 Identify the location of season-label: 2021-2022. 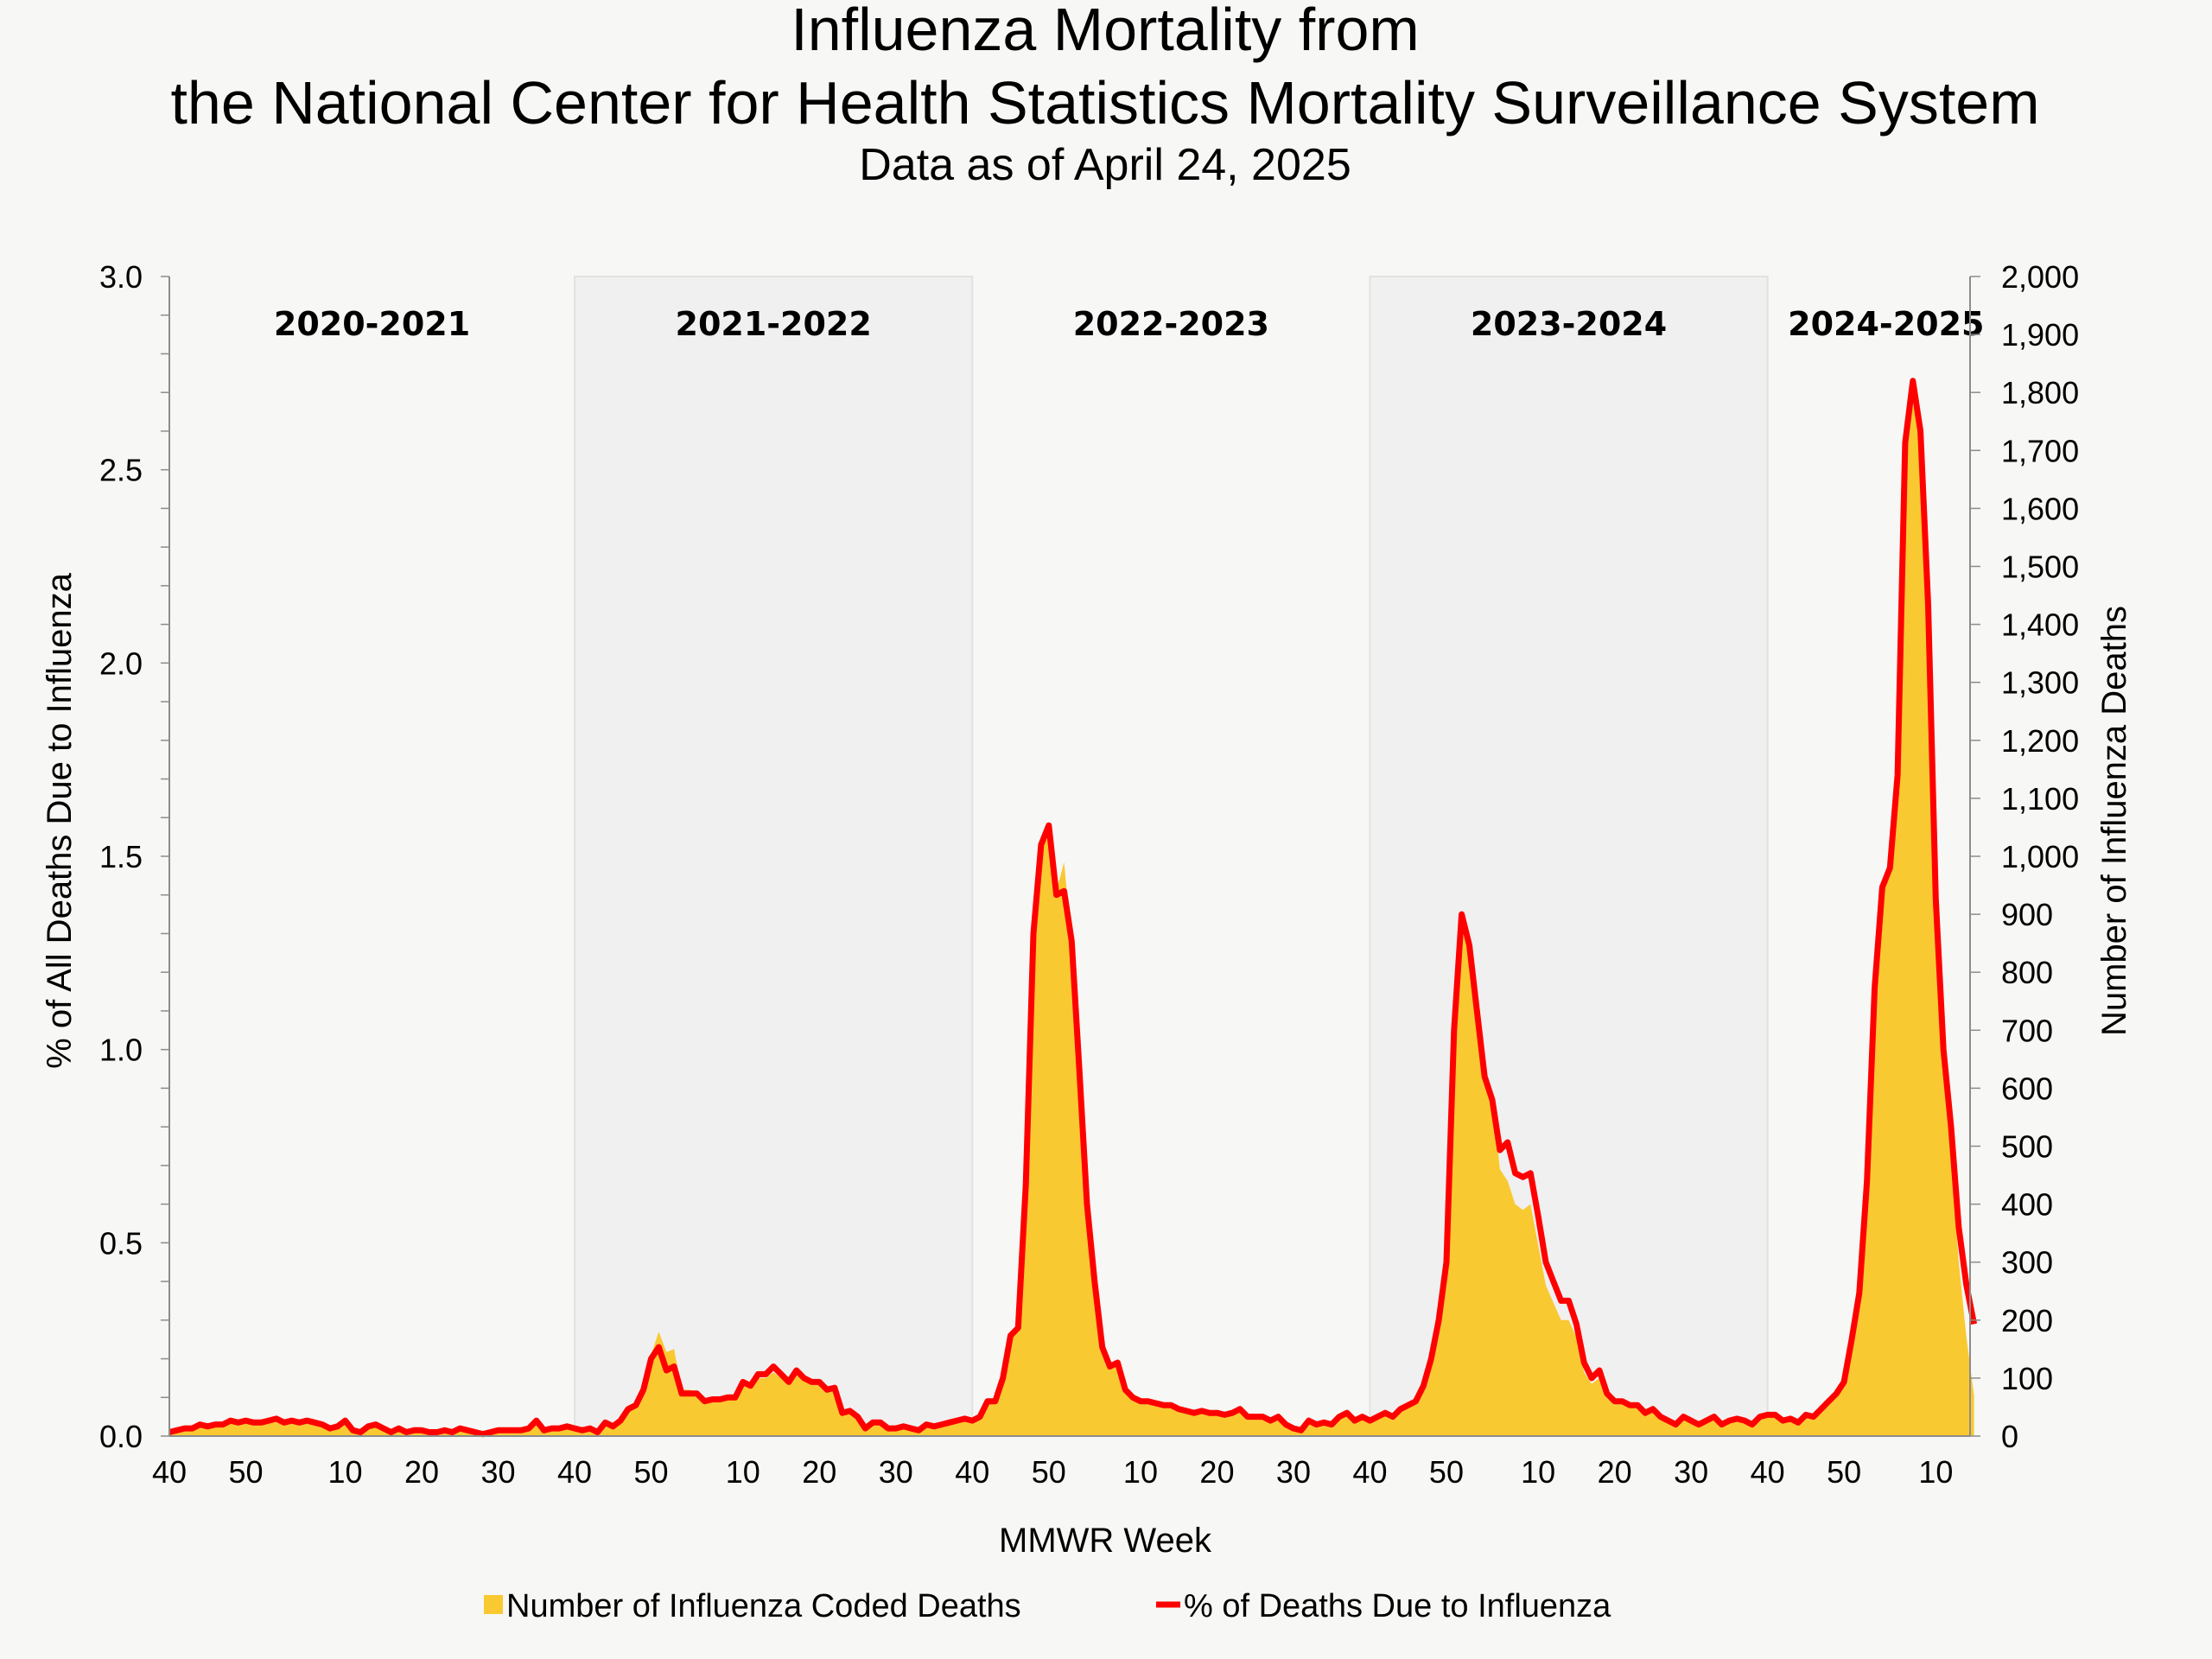
(774, 324).